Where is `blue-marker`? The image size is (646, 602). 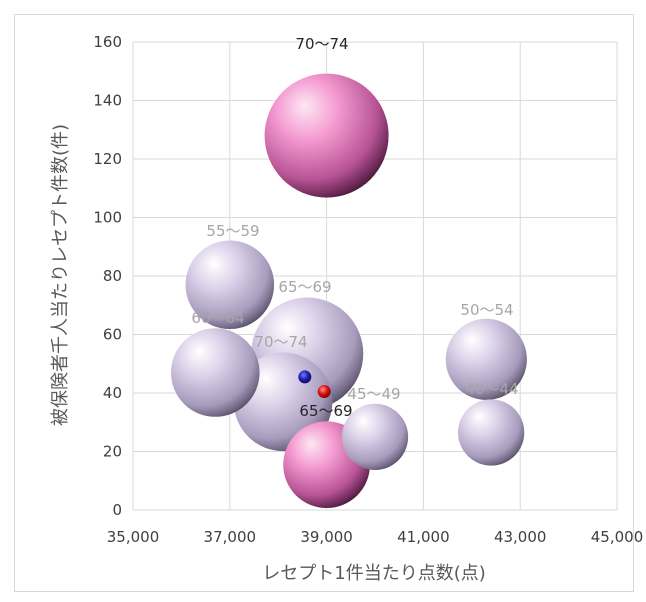
blue-marker is located at coordinates (305, 377).